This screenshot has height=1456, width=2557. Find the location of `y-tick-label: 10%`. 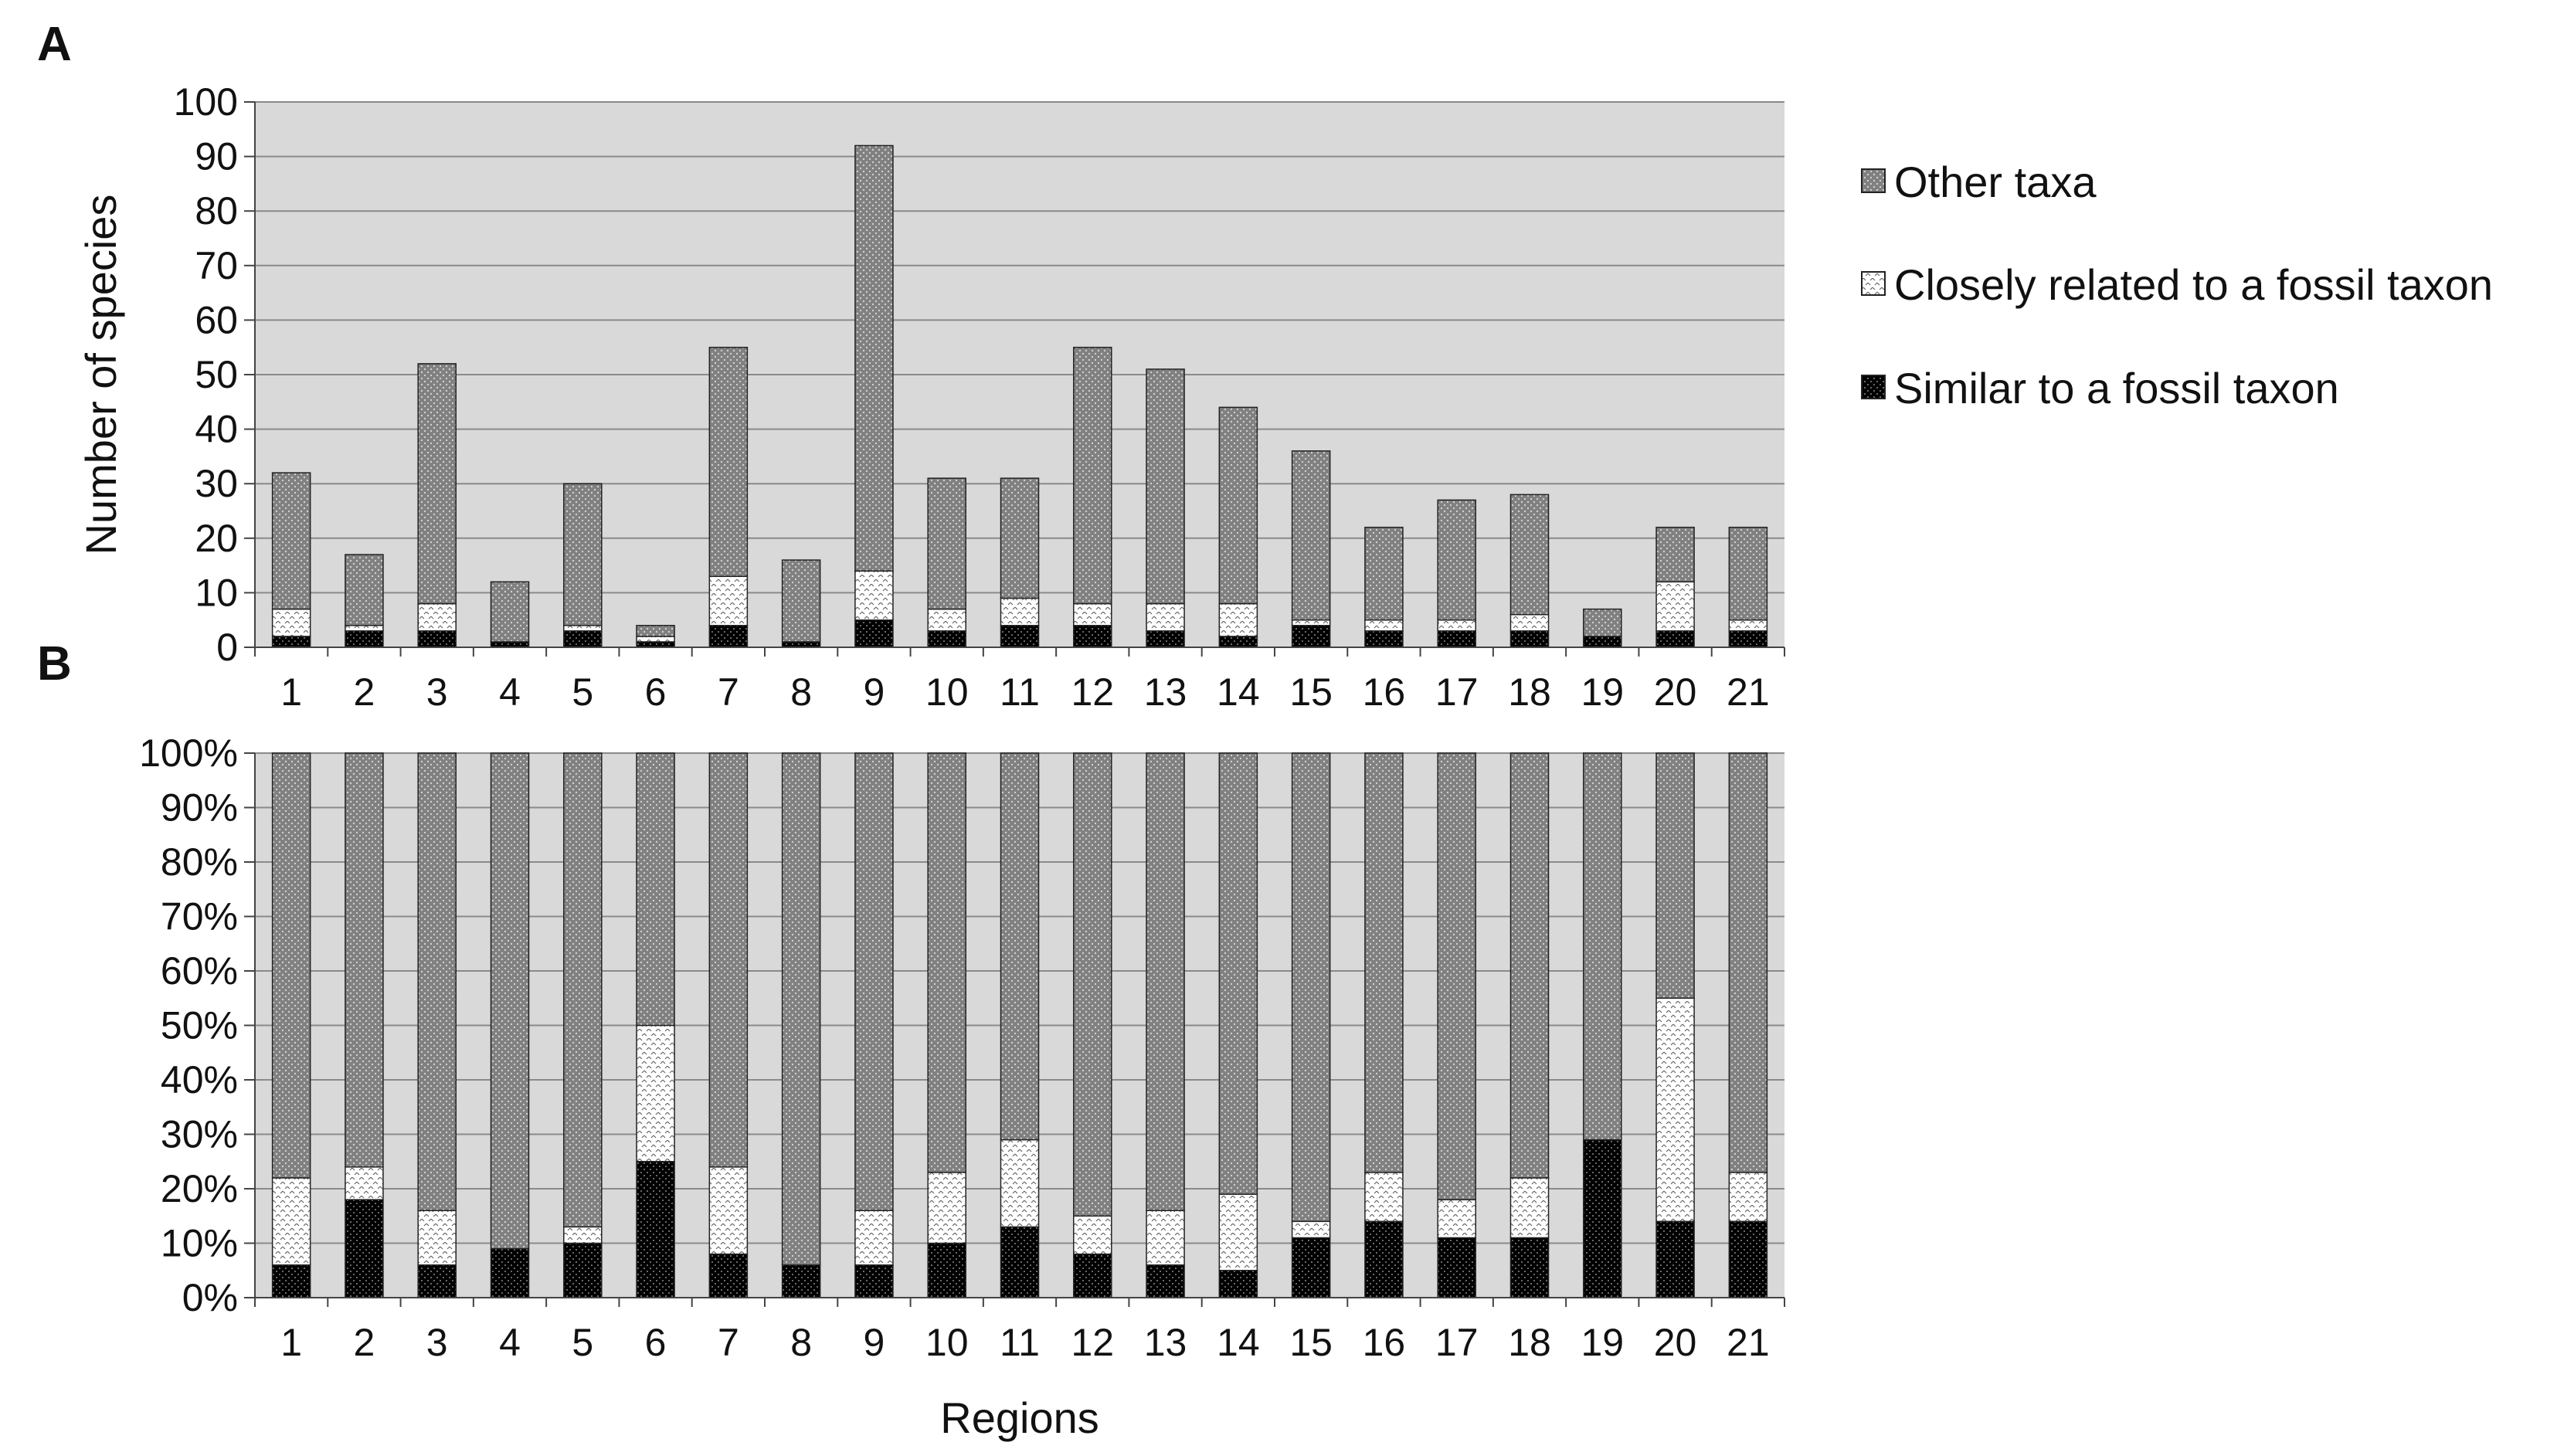

y-tick-label: 10% is located at coordinates (199, 1243).